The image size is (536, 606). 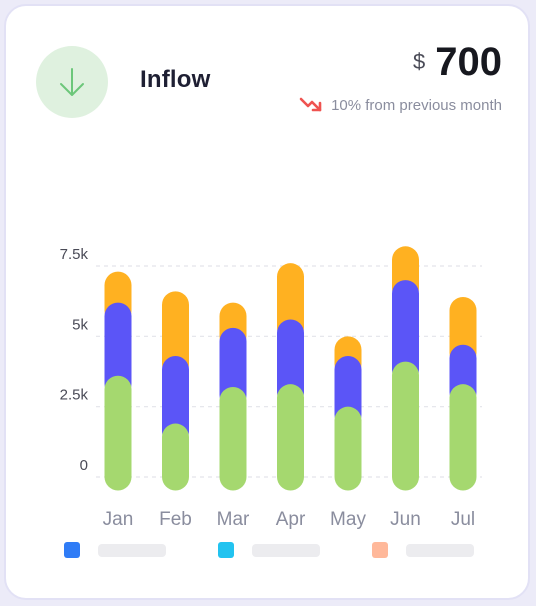 I want to click on change-indicator: 10% from previous month, so click(x=400, y=105).